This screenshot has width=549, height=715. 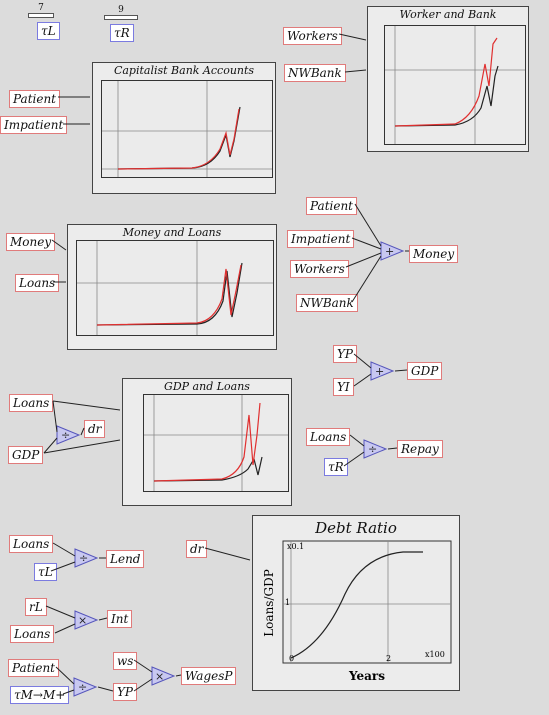 What do you see at coordinates (328, 437) in the screenshot?
I see `repay-loans: Loans` at bounding box center [328, 437].